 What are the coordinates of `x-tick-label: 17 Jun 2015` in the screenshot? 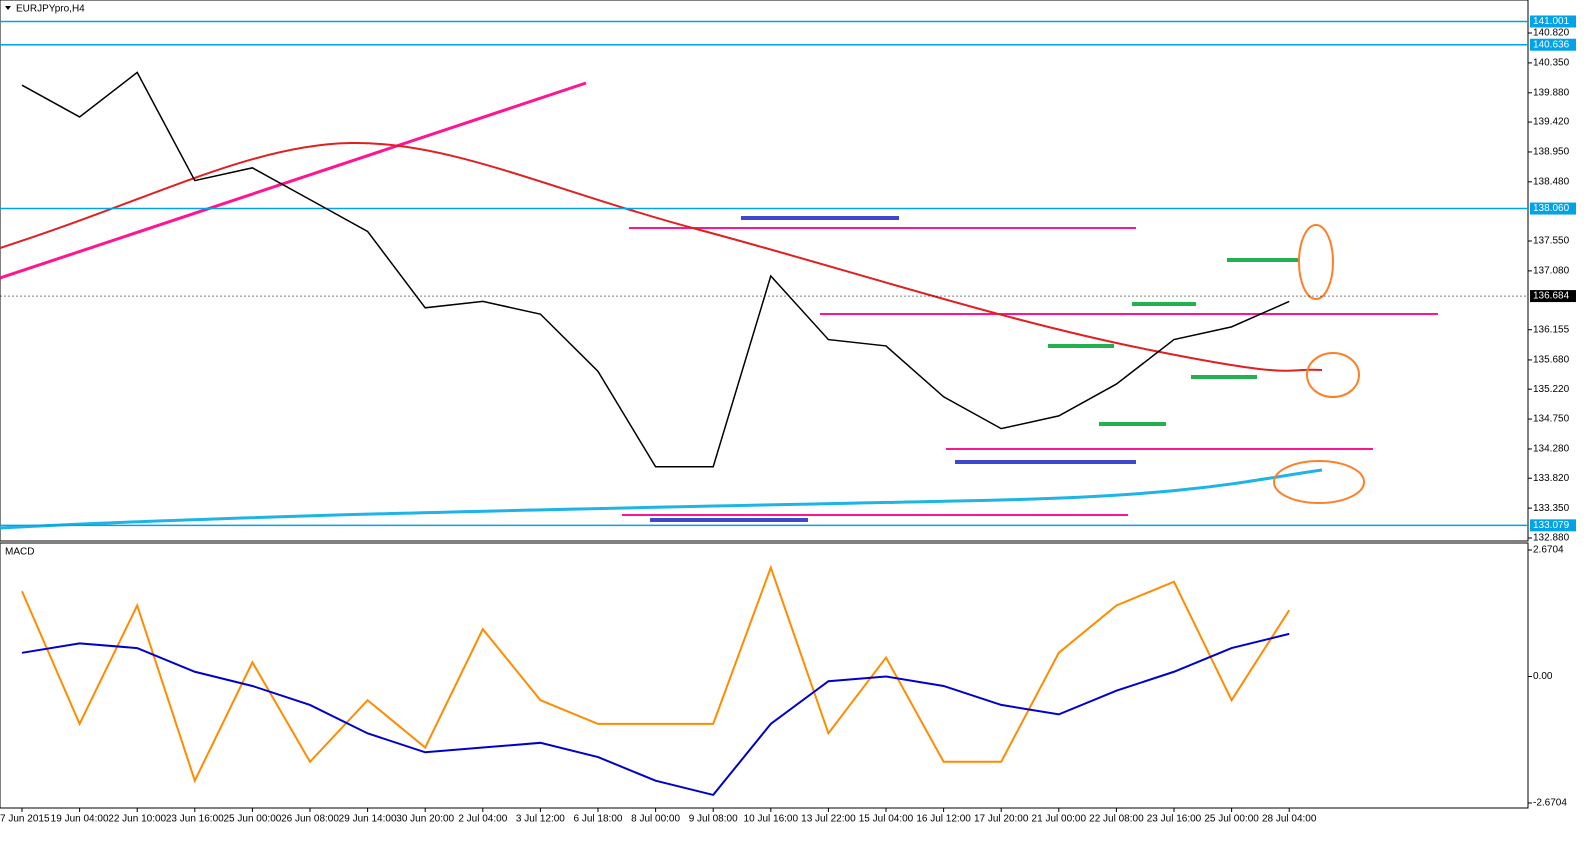 It's located at (25, 819).